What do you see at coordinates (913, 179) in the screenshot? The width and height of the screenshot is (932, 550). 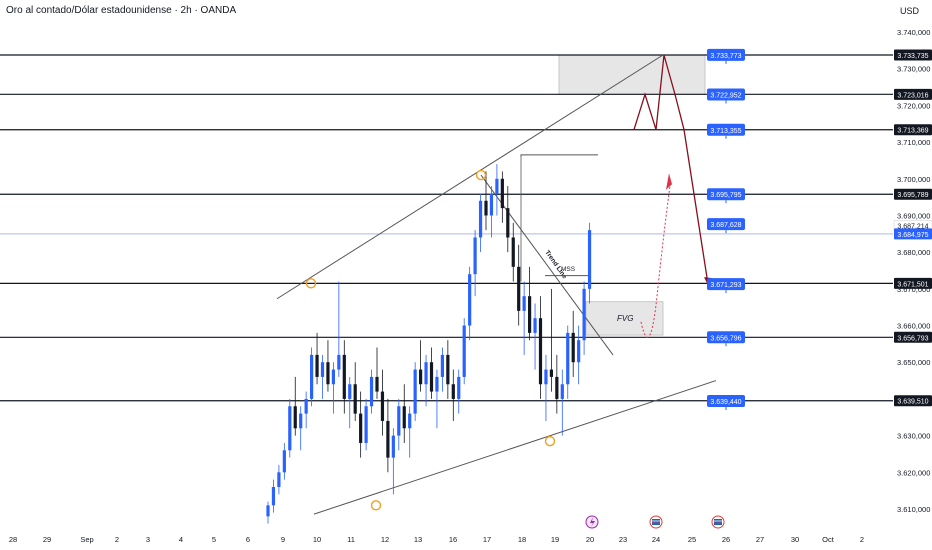 I see `y-tick-label: 3.700,000` at bounding box center [913, 179].